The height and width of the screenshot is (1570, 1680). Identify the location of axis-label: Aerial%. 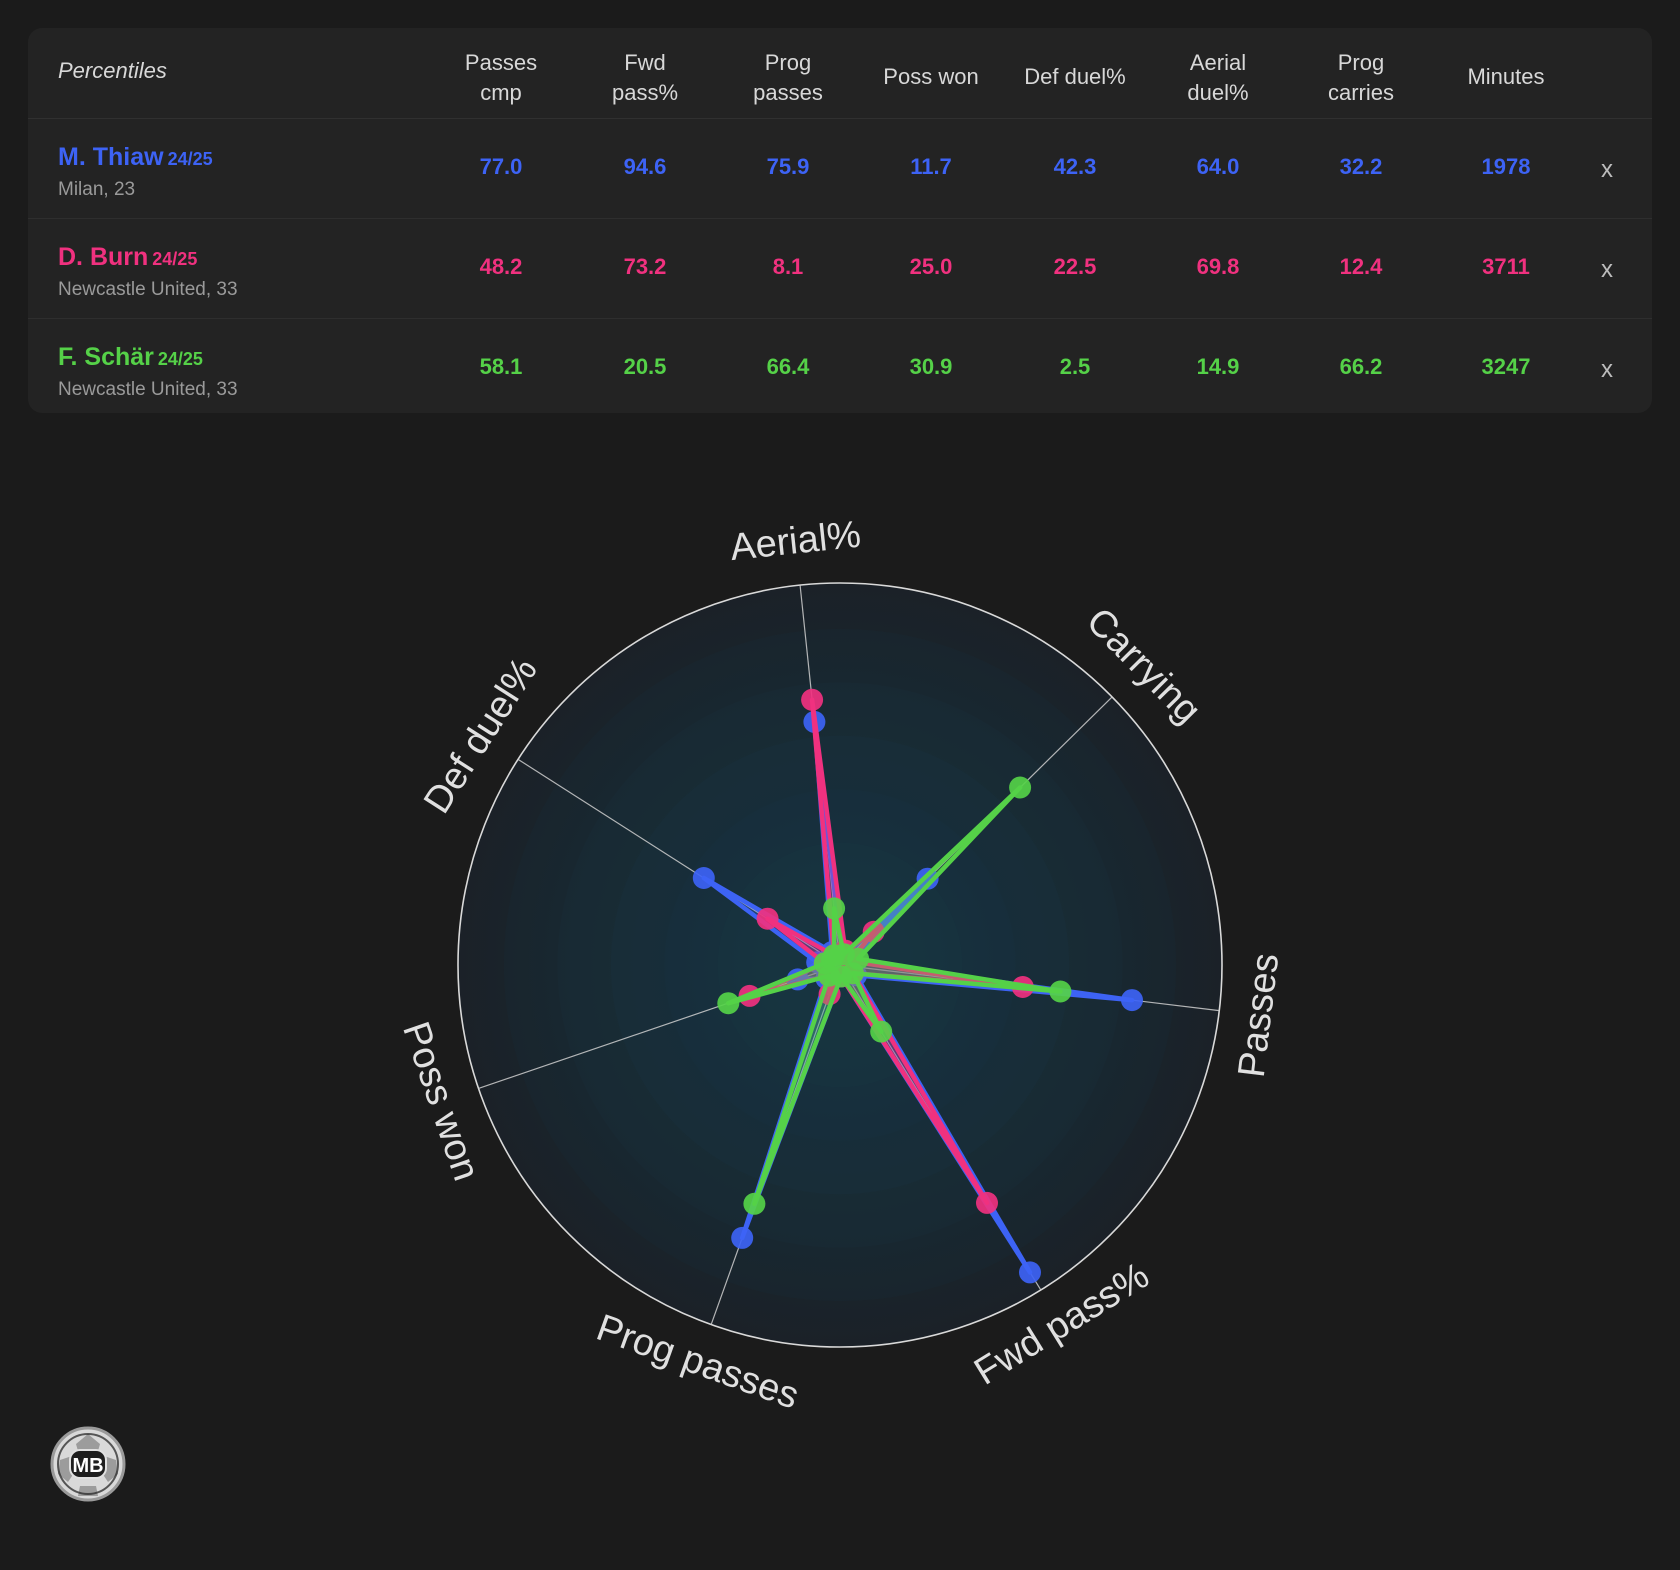
(795, 541).